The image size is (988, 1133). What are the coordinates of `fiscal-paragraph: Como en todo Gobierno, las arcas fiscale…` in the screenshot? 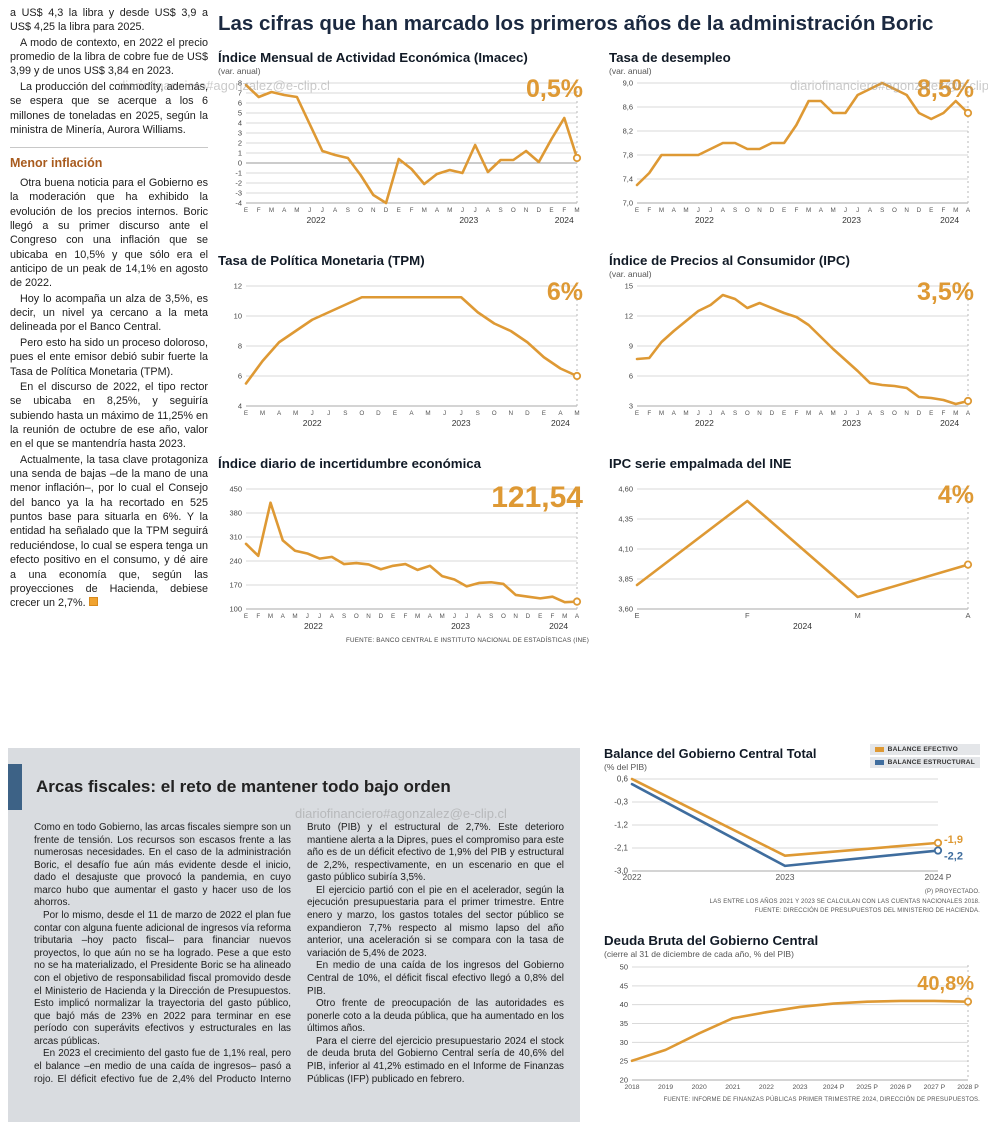 It's located at (162, 865).